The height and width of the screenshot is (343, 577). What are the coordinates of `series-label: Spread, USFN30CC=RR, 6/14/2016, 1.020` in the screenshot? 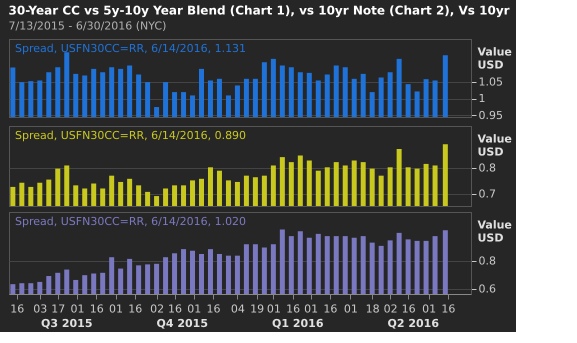 It's located at (130, 221).